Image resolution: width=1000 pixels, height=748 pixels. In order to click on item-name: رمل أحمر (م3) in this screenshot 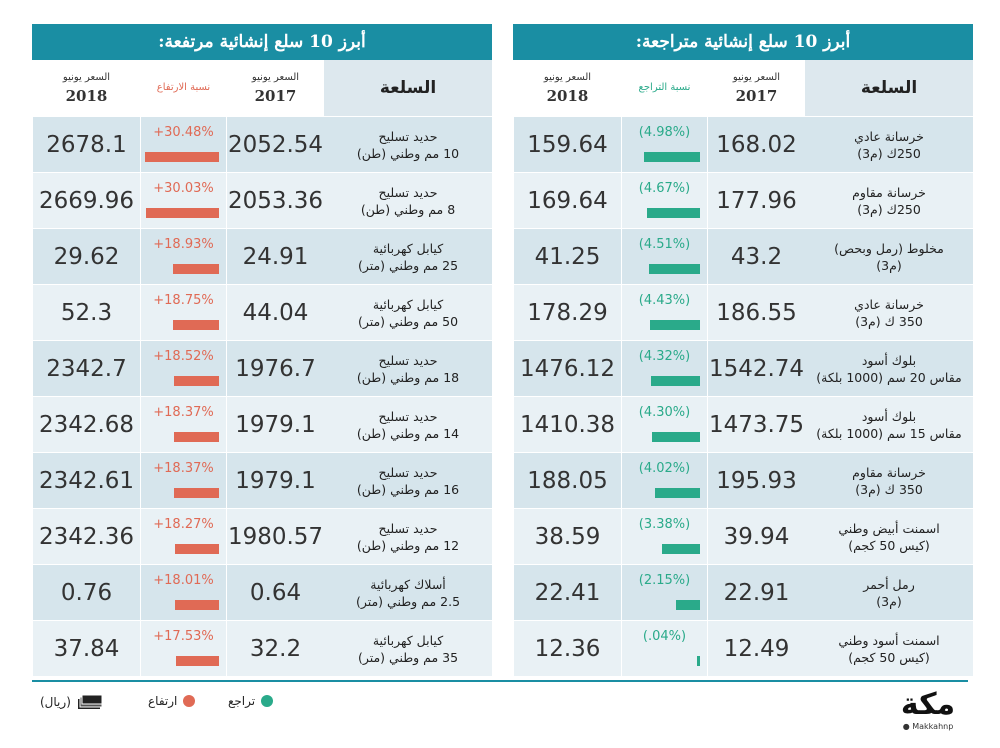, I will do `click(889, 592)`.